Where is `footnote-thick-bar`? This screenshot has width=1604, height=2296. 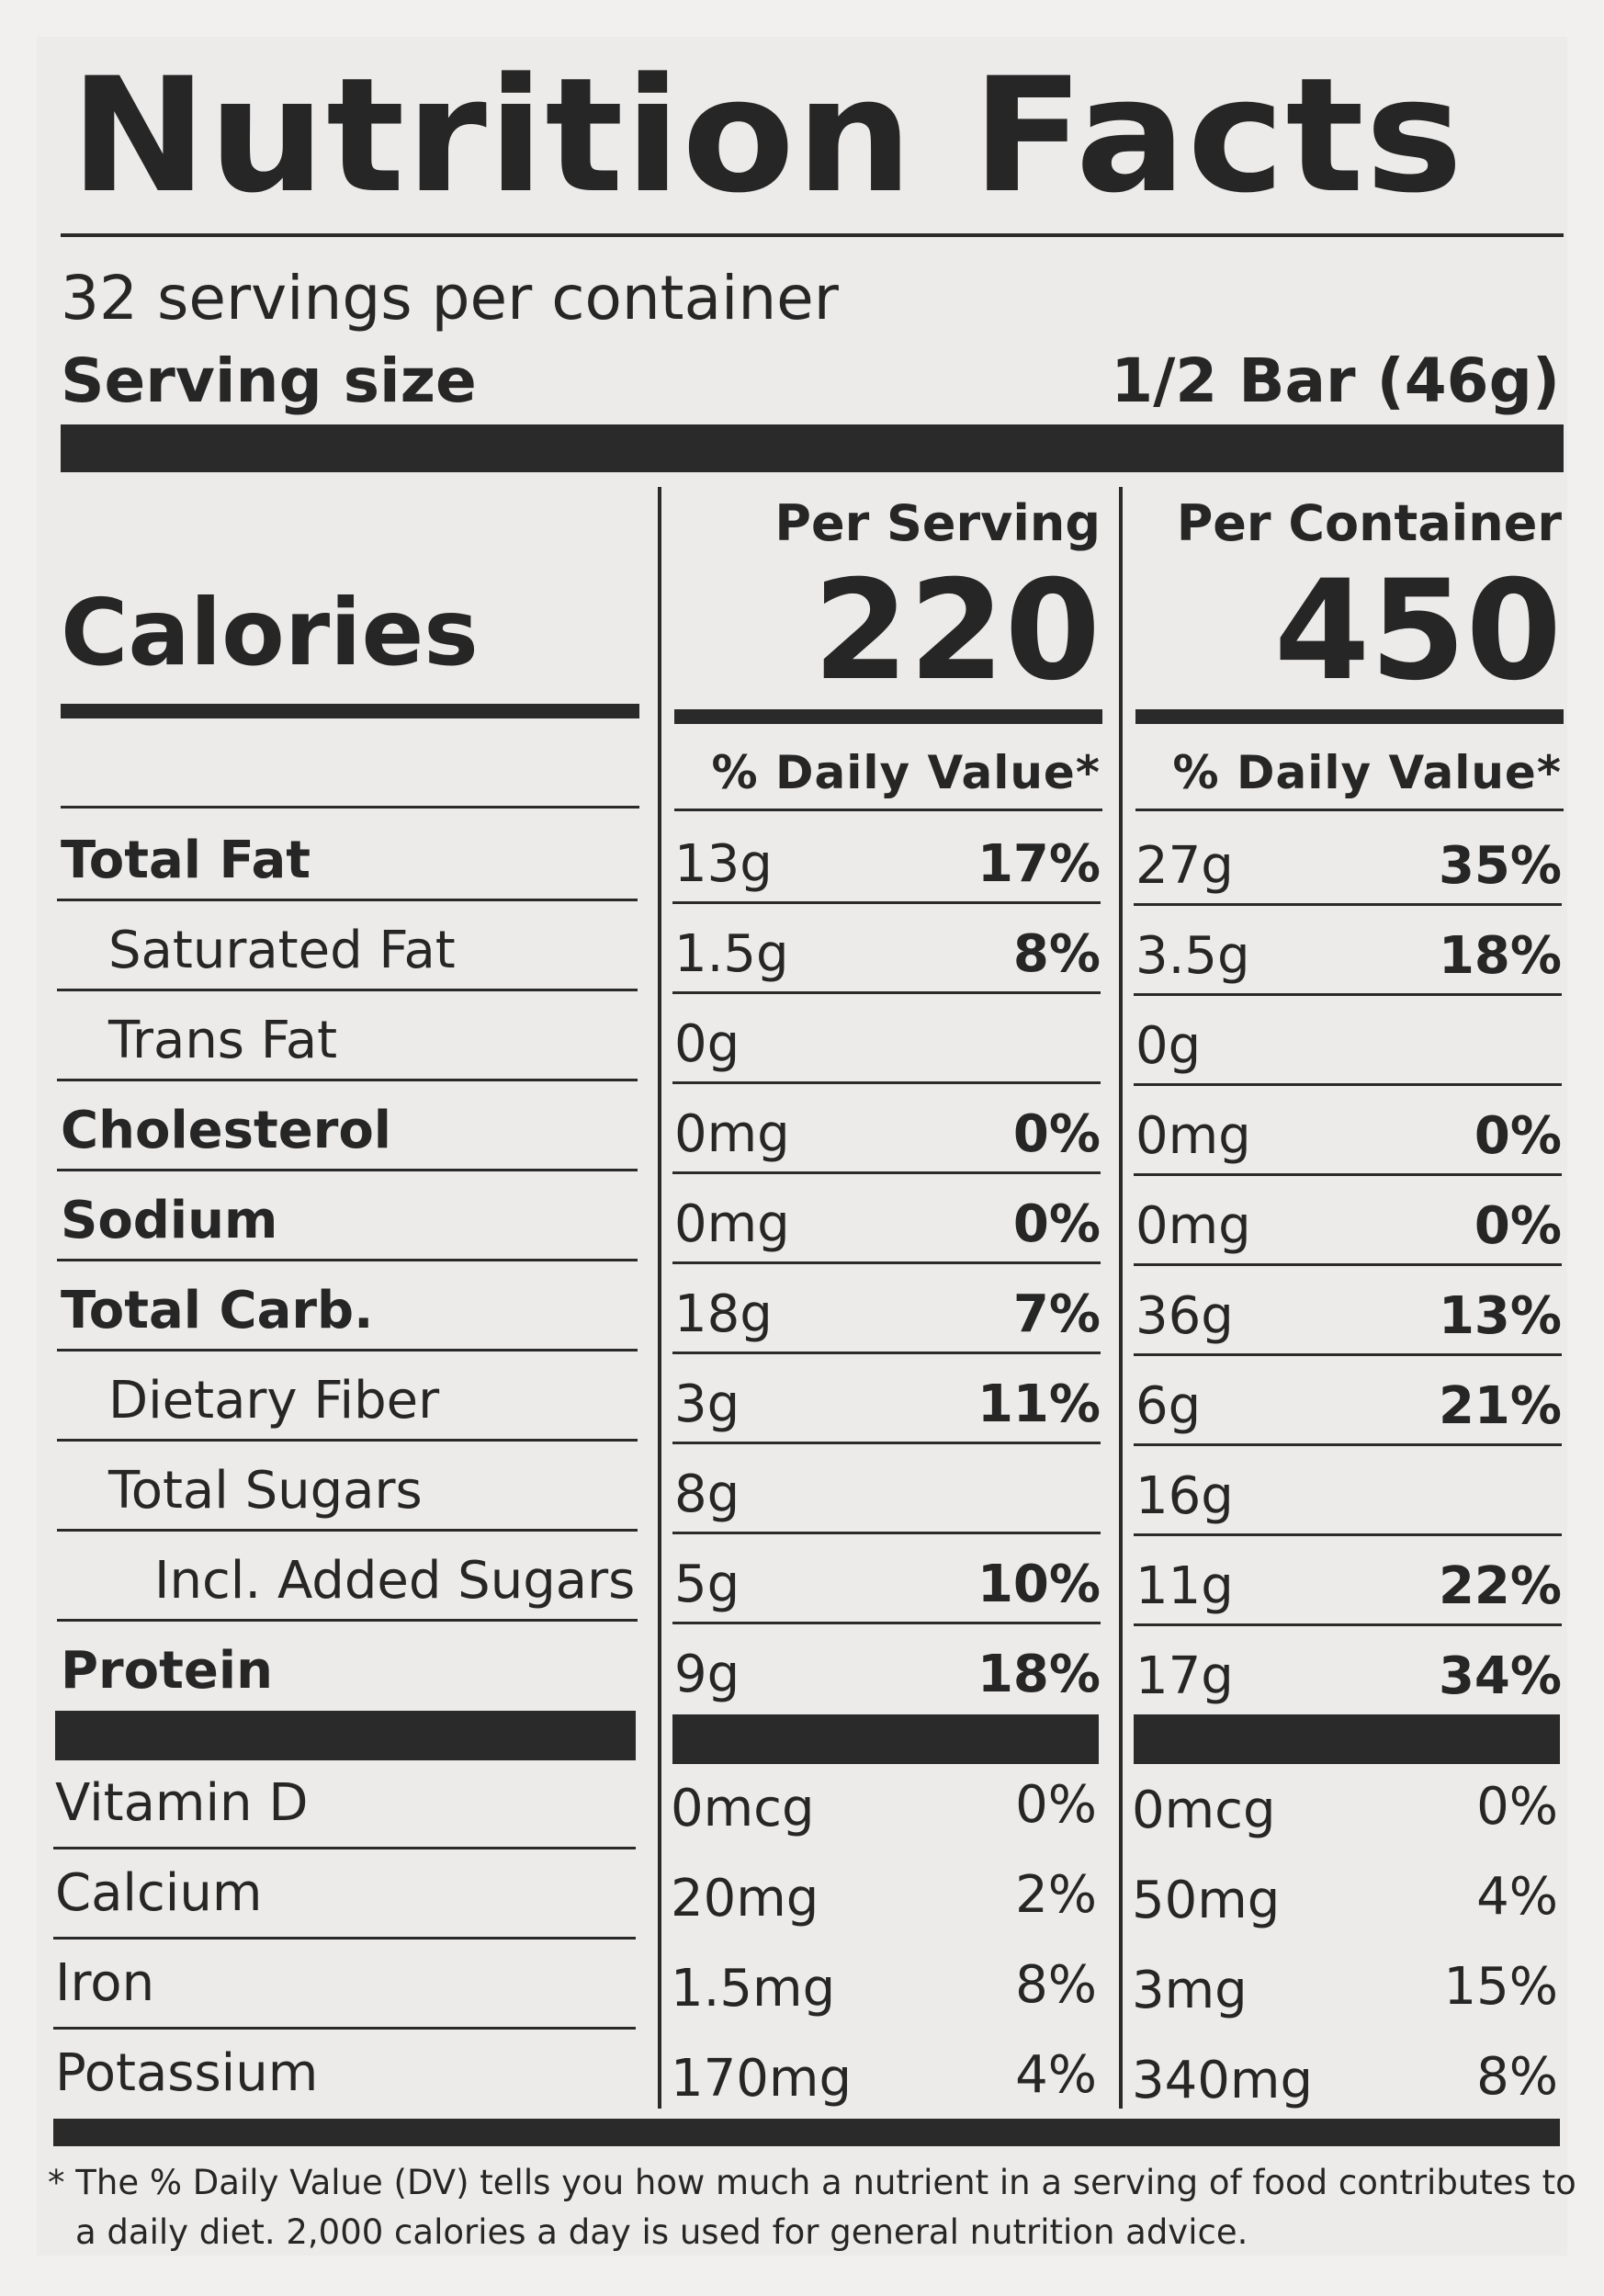 footnote-thick-bar is located at coordinates (806, 2132).